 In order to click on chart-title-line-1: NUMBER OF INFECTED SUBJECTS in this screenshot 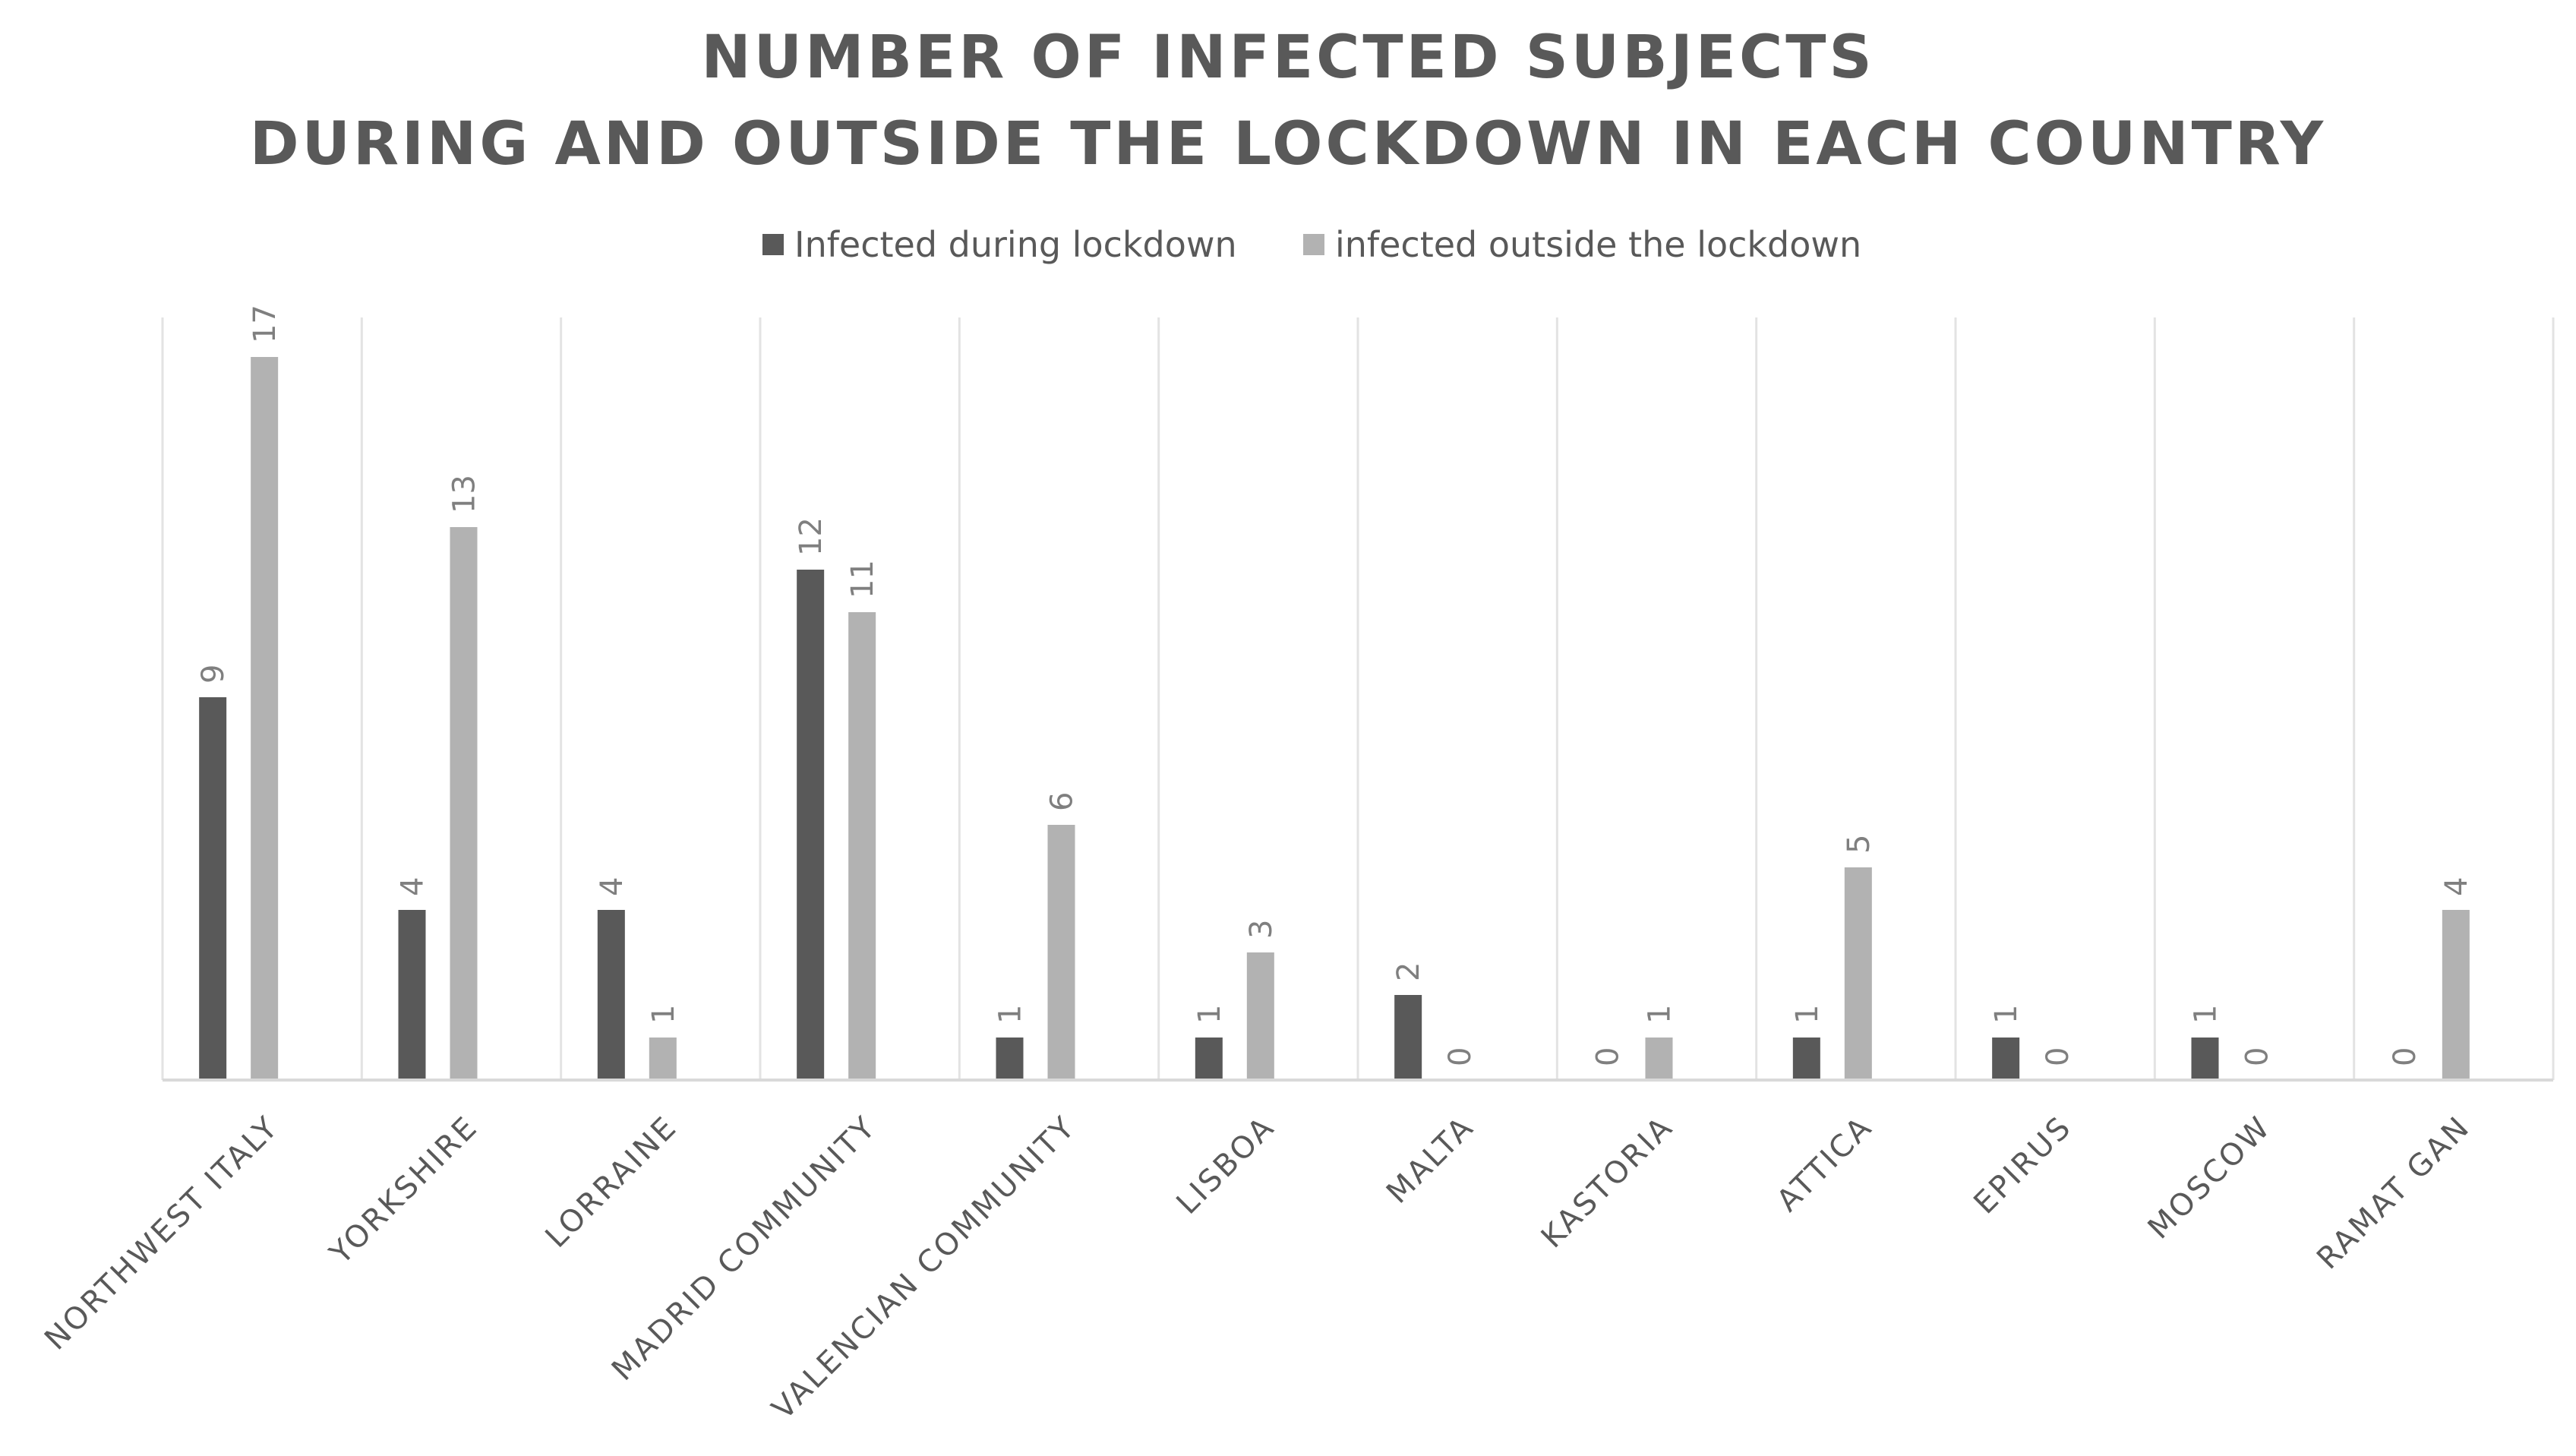, I will do `click(1287, 58)`.